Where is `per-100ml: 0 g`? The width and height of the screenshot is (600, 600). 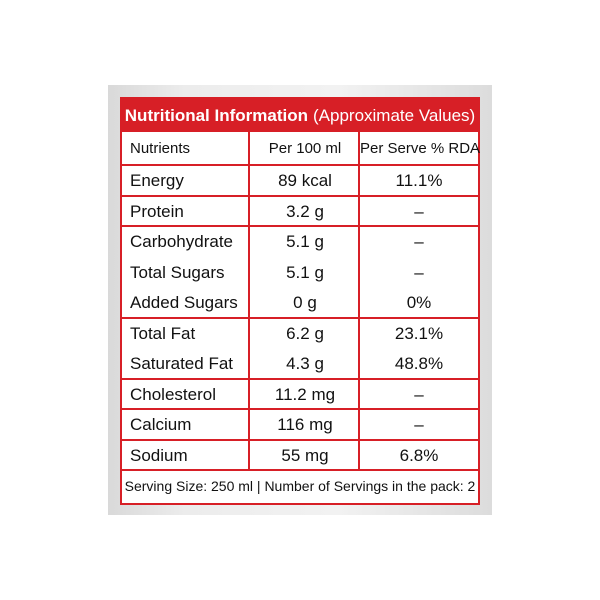
per-100ml: 0 g is located at coordinates (305, 302).